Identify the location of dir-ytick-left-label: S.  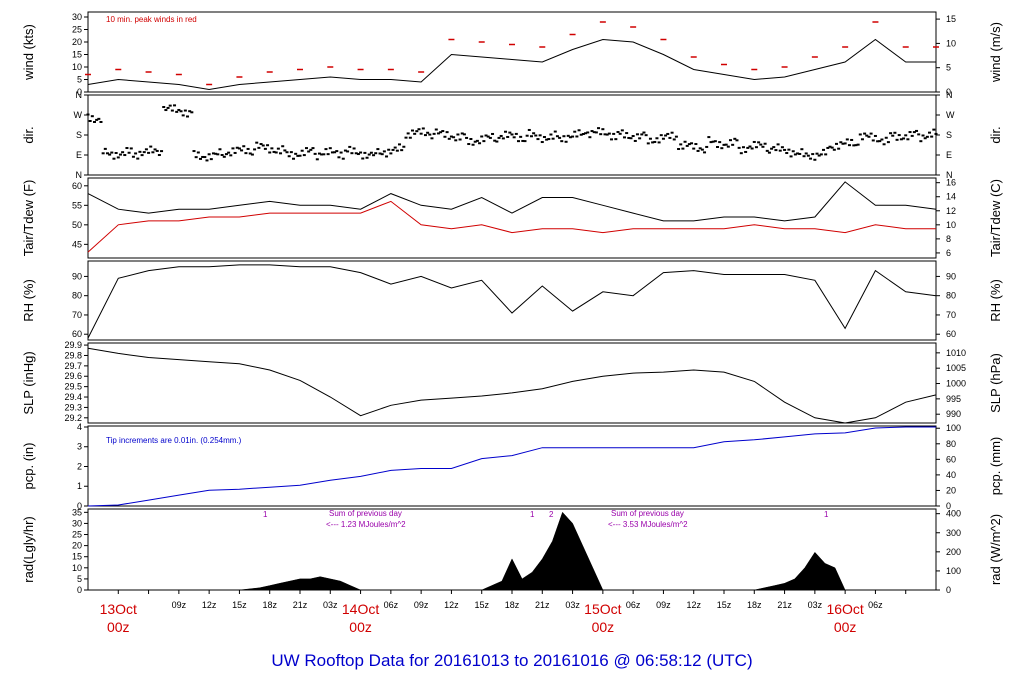
(79, 135).